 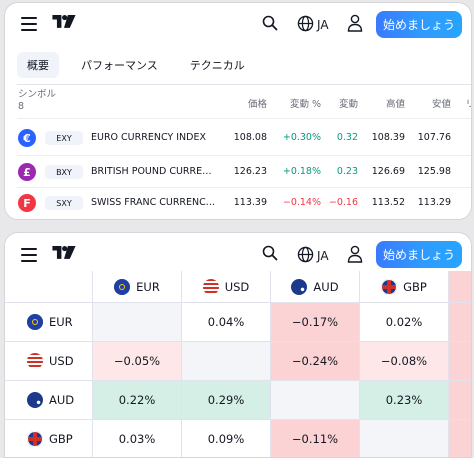 What do you see at coordinates (460, 287) in the screenshot?
I see `column-header-more` at bounding box center [460, 287].